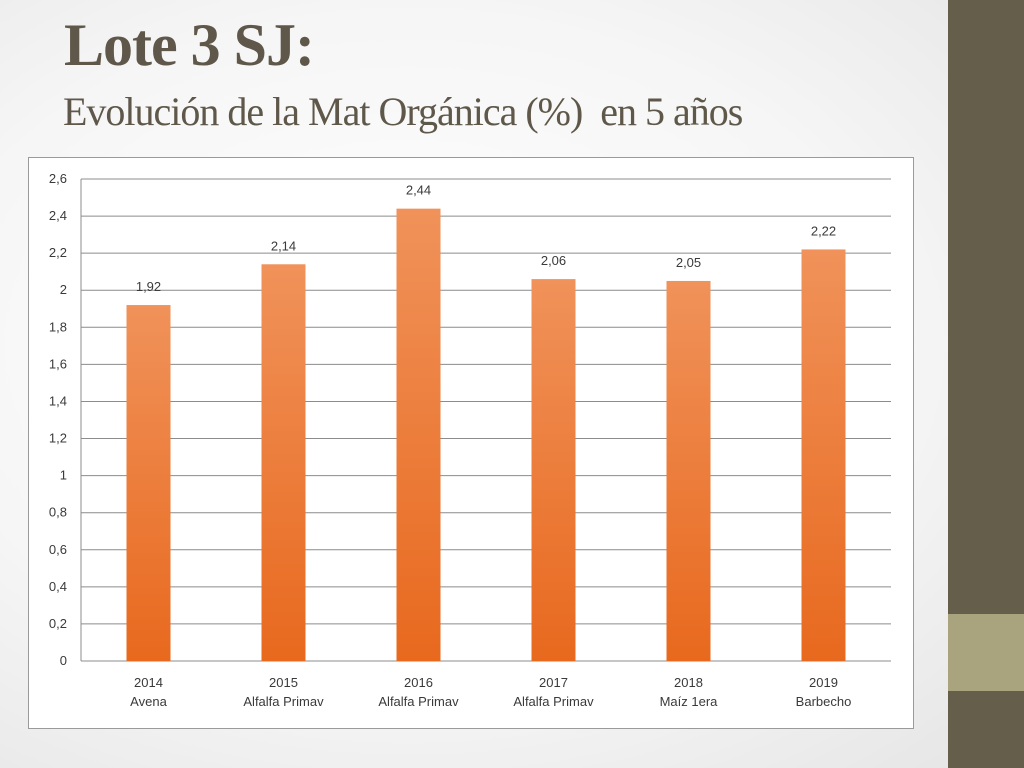  What do you see at coordinates (63, 660) in the screenshot?
I see `y-tick-label: 0` at bounding box center [63, 660].